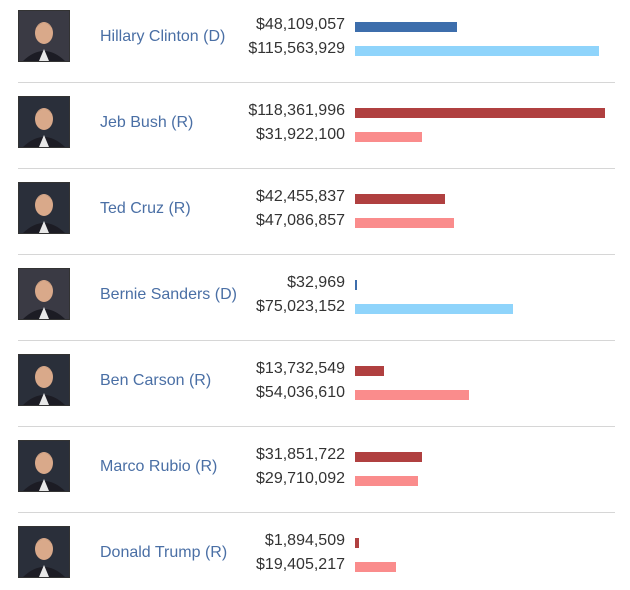 The image size is (630, 590). I want to click on candidate-name: Jeb Bush (R), so click(147, 122).